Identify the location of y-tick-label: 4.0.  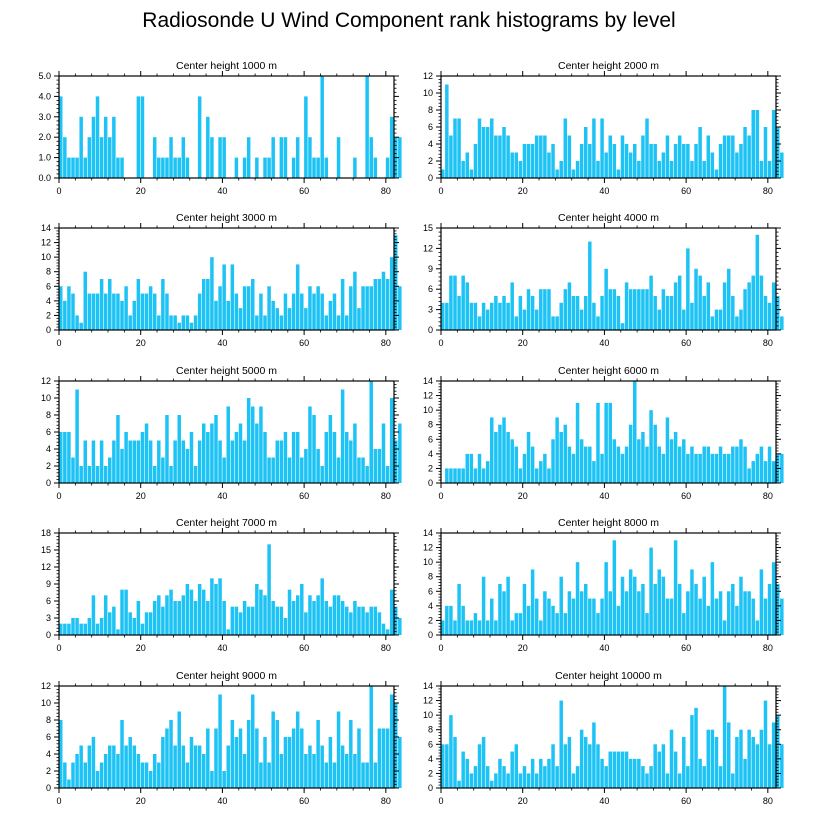
(44, 96).